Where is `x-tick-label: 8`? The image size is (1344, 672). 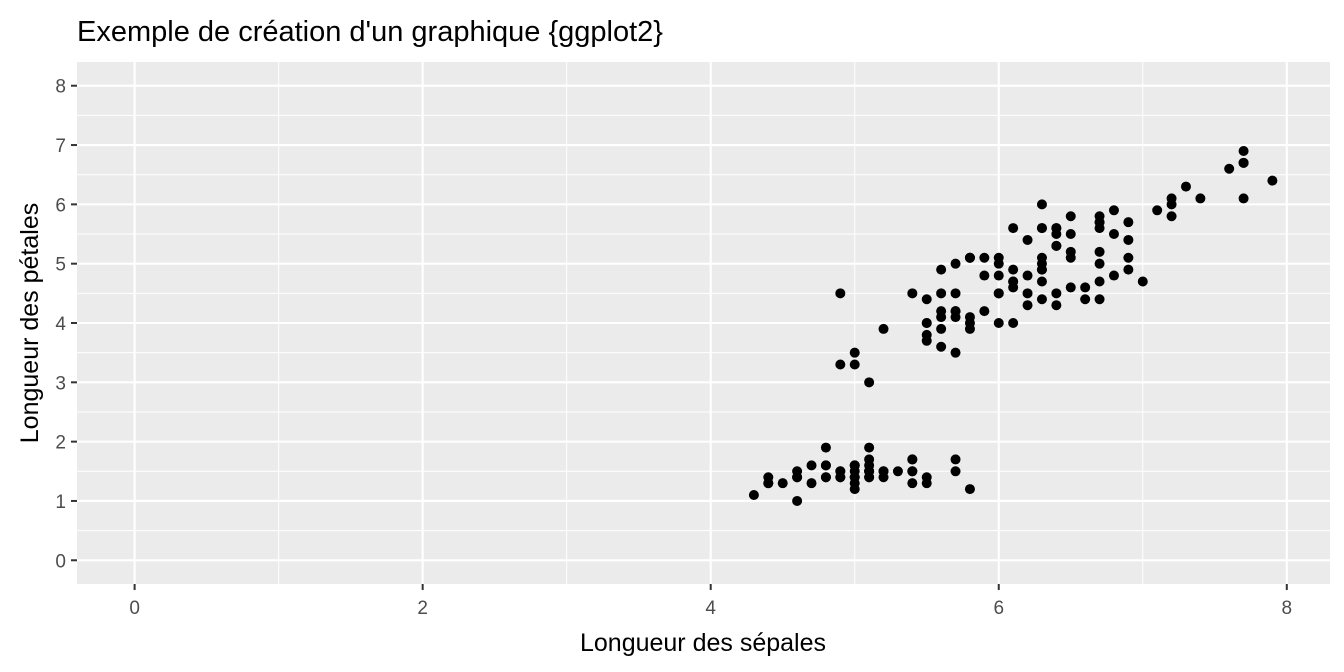
x-tick-label: 8 is located at coordinates (1287, 608).